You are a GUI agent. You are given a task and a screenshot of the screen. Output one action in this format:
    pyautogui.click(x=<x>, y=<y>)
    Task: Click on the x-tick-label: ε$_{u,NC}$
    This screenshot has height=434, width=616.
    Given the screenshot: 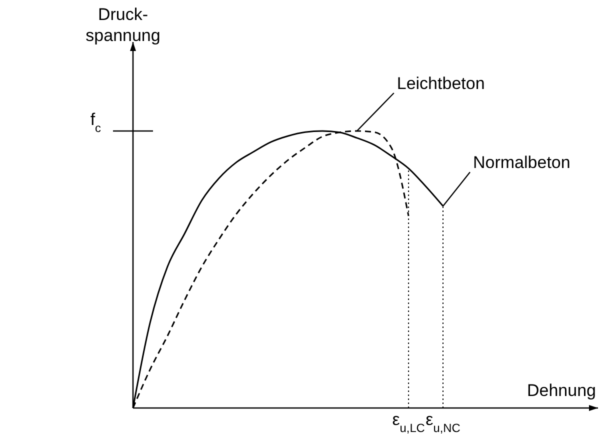 What is the action you would take?
    pyautogui.click(x=443, y=422)
    